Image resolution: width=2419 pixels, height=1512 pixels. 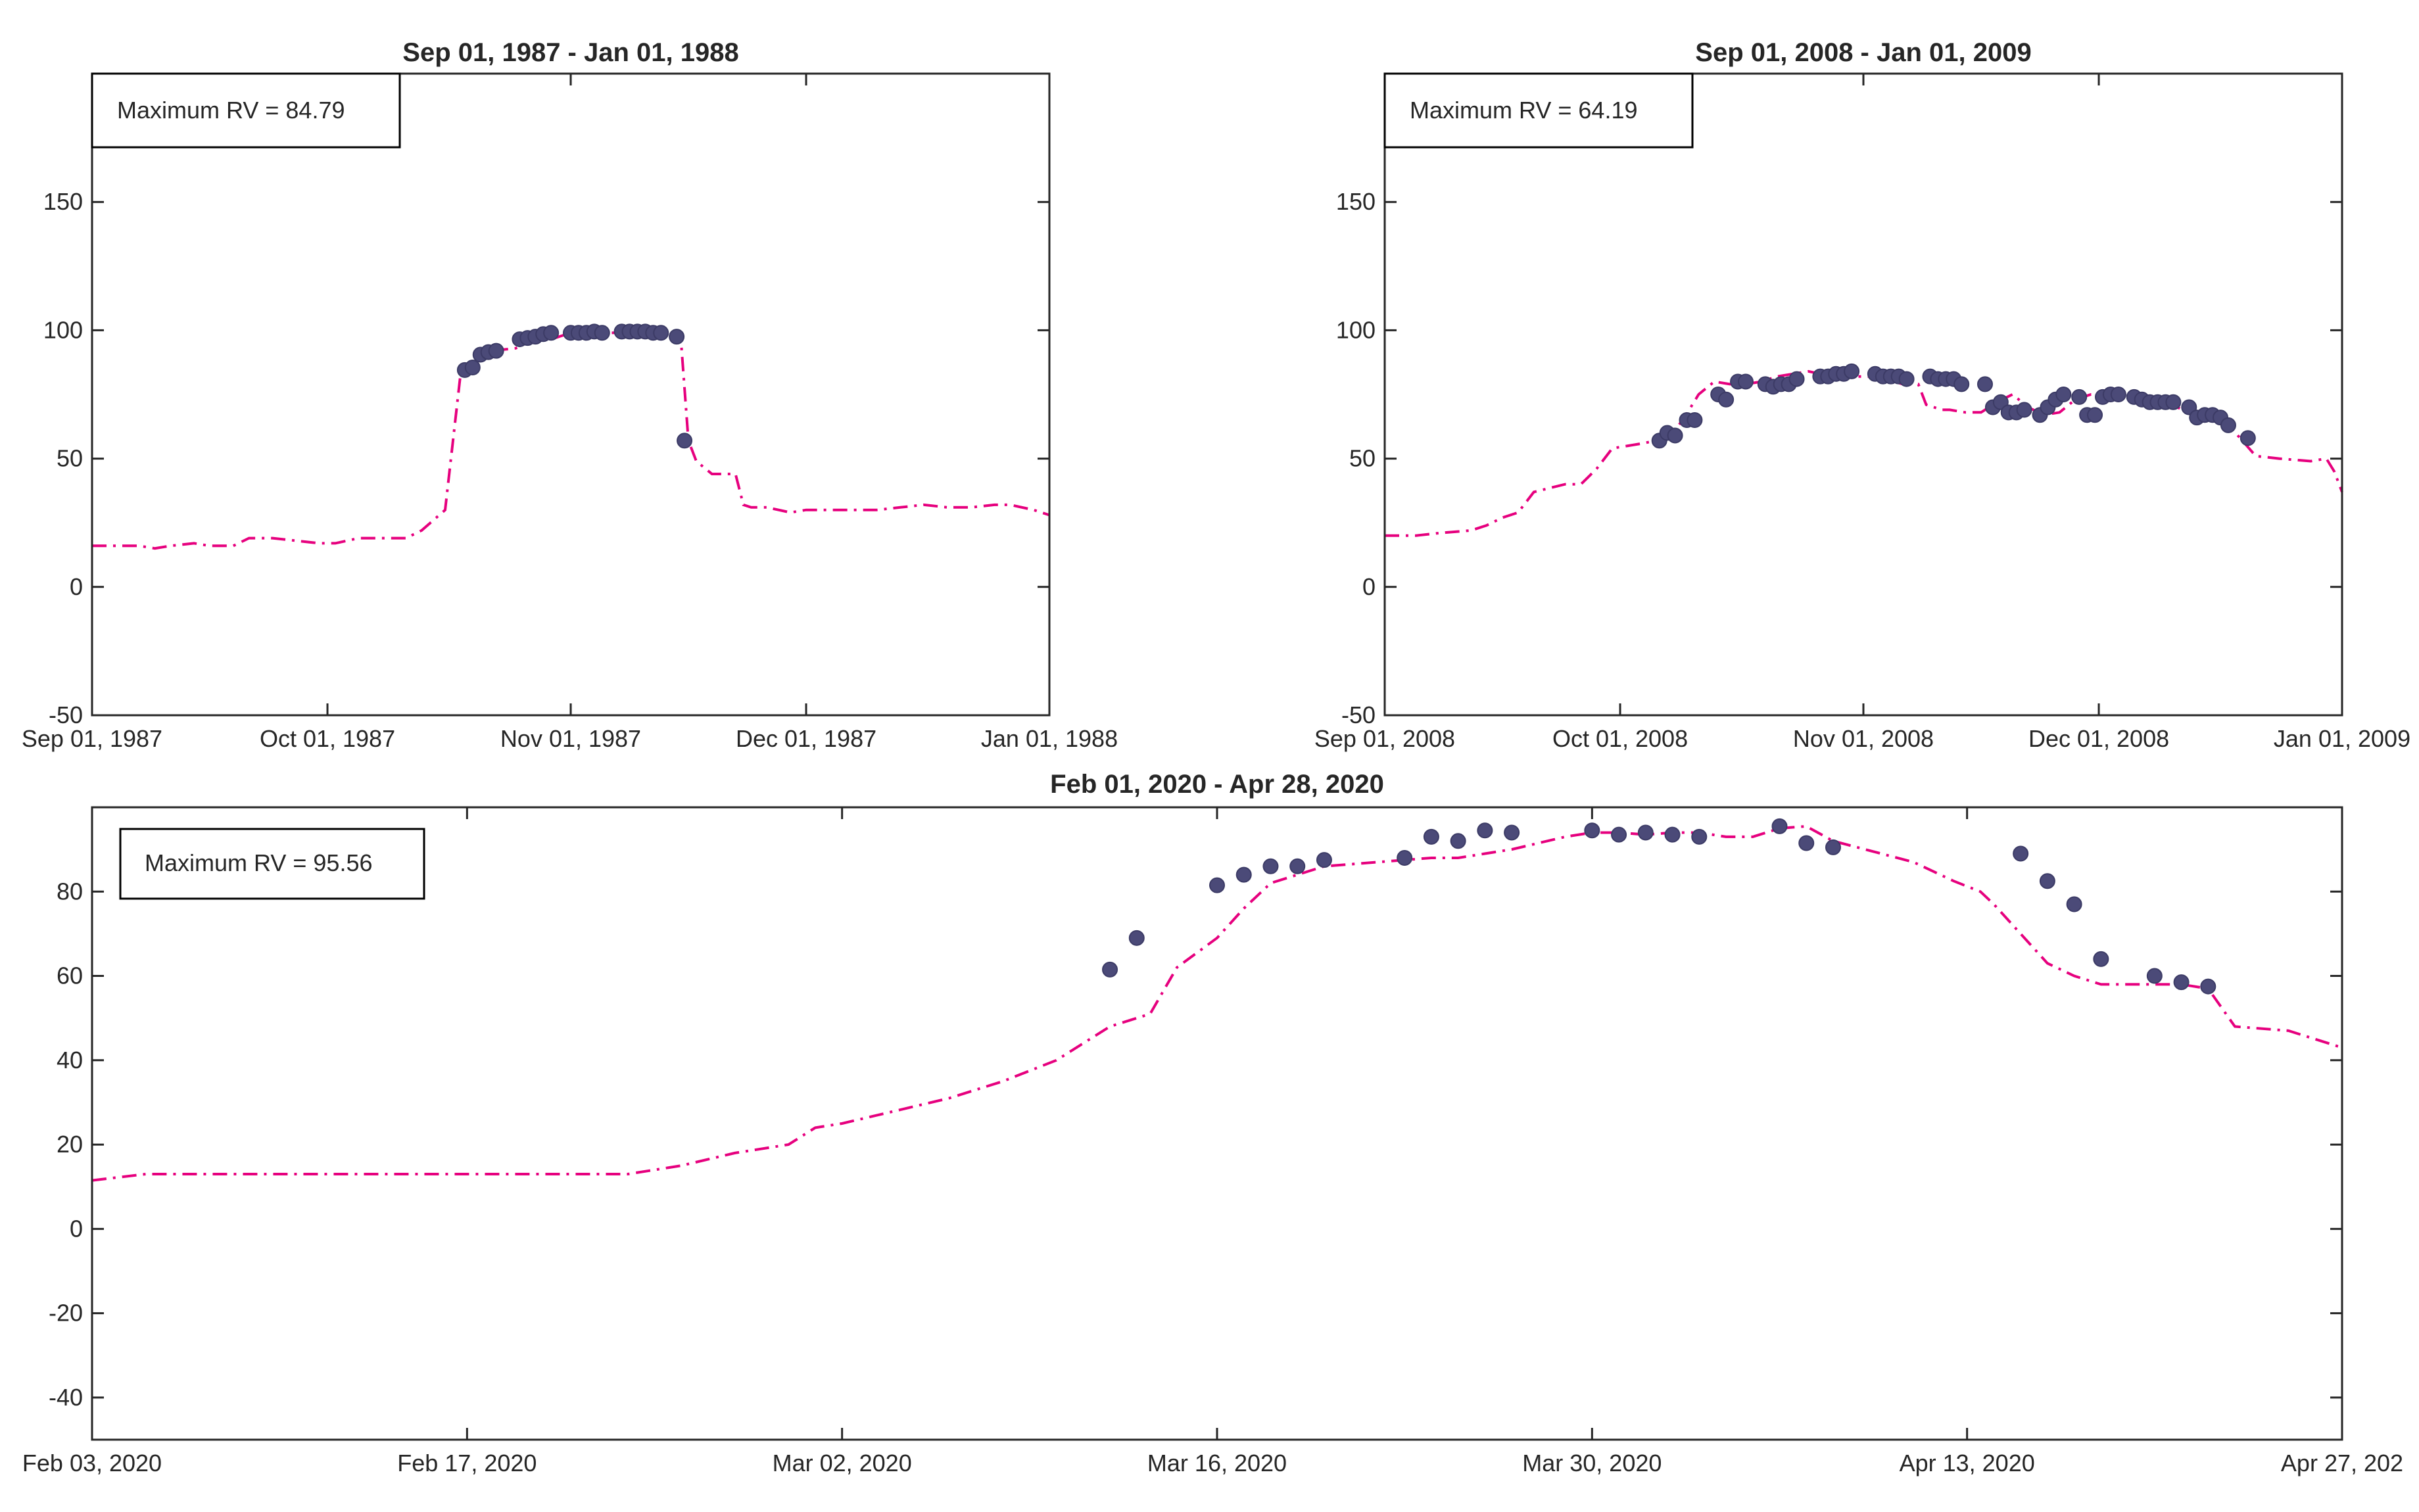 I want to click on x-tick-label: Sep 01, 1987, so click(x=92, y=738).